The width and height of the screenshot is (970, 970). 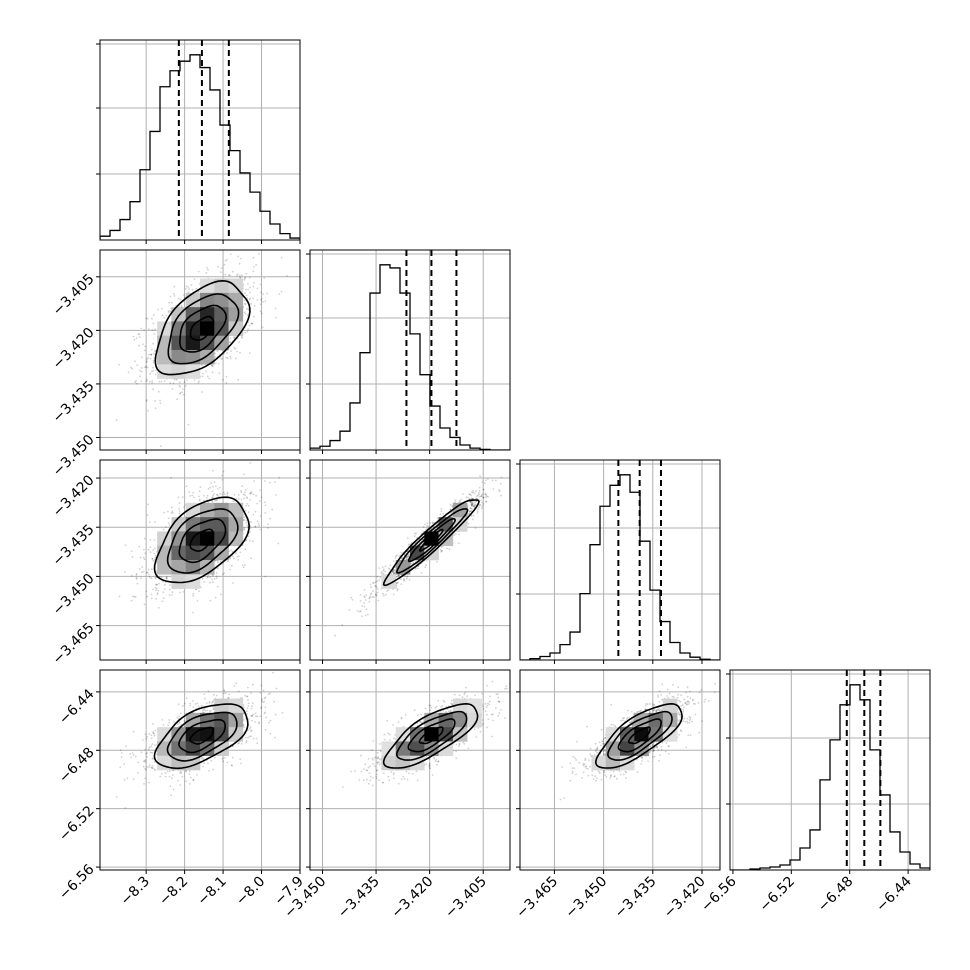 What do you see at coordinates (202, 541) in the screenshot?
I see `contour-1-sigma` at bounding box center [202, 541].